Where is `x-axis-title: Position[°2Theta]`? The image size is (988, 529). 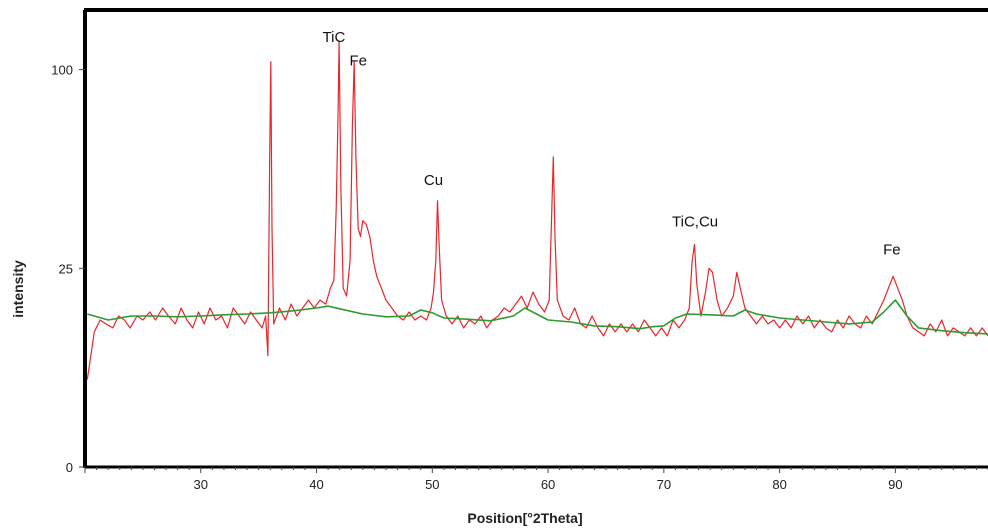
x-axis-title: Position[°2Theta] is located at coordinates (524, 518).